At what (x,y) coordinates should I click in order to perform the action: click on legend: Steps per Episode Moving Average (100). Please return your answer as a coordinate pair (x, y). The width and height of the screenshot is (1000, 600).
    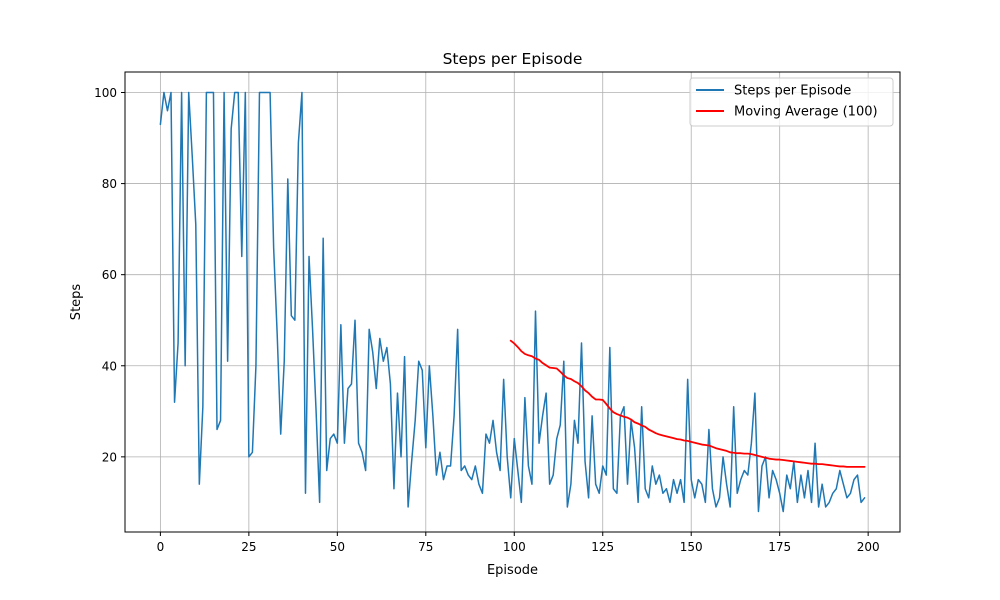
    Looking at the image, I should click on (791, 102).